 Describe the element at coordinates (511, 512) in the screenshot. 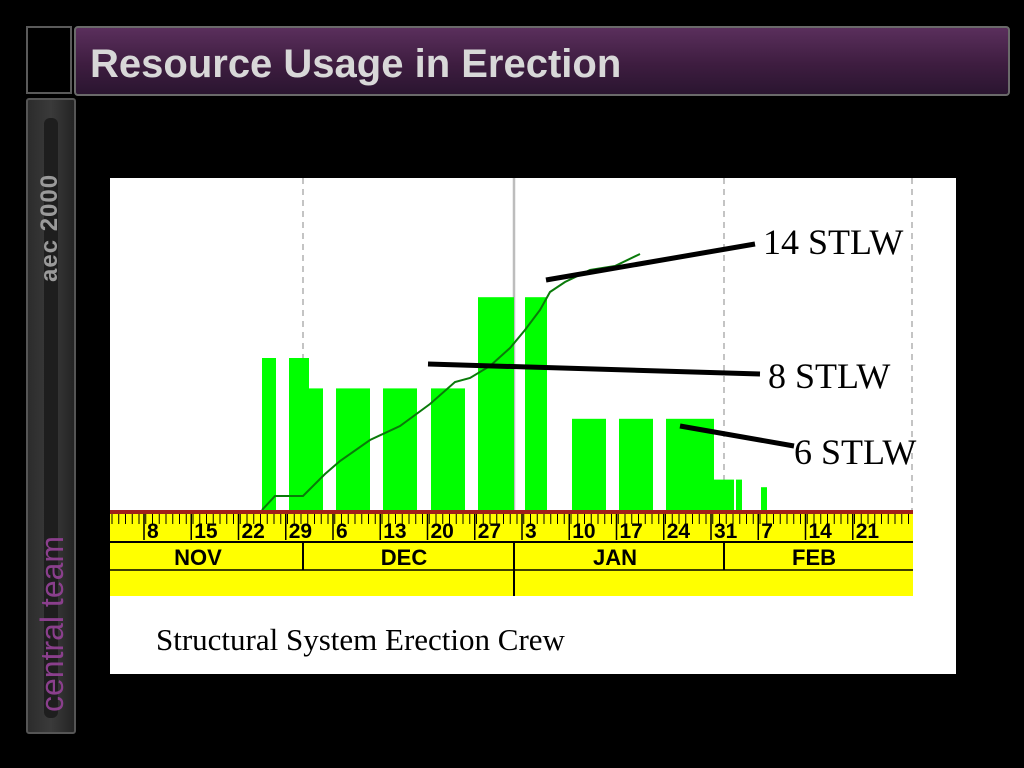

I see `axis-baseline` at that location.